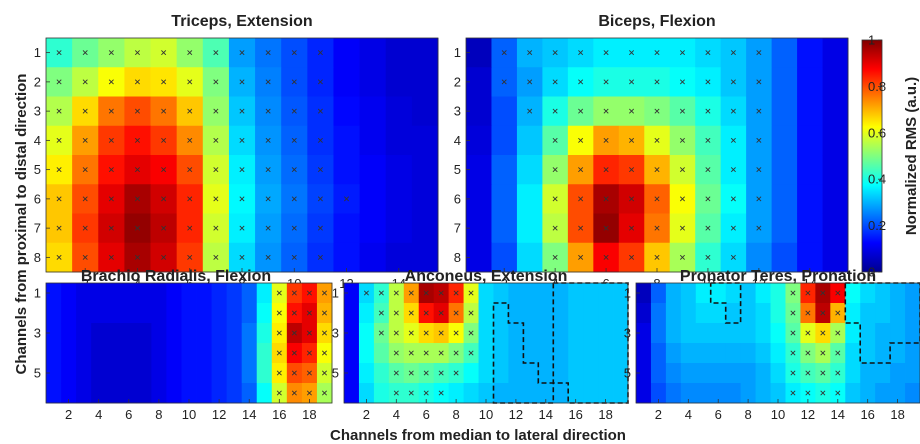 This screenshot has width=920, height=444. What do you see at coordinates (279, 414) in the screenshot?
I see `x-tick-label: 16` at bounding box center [279, 414].